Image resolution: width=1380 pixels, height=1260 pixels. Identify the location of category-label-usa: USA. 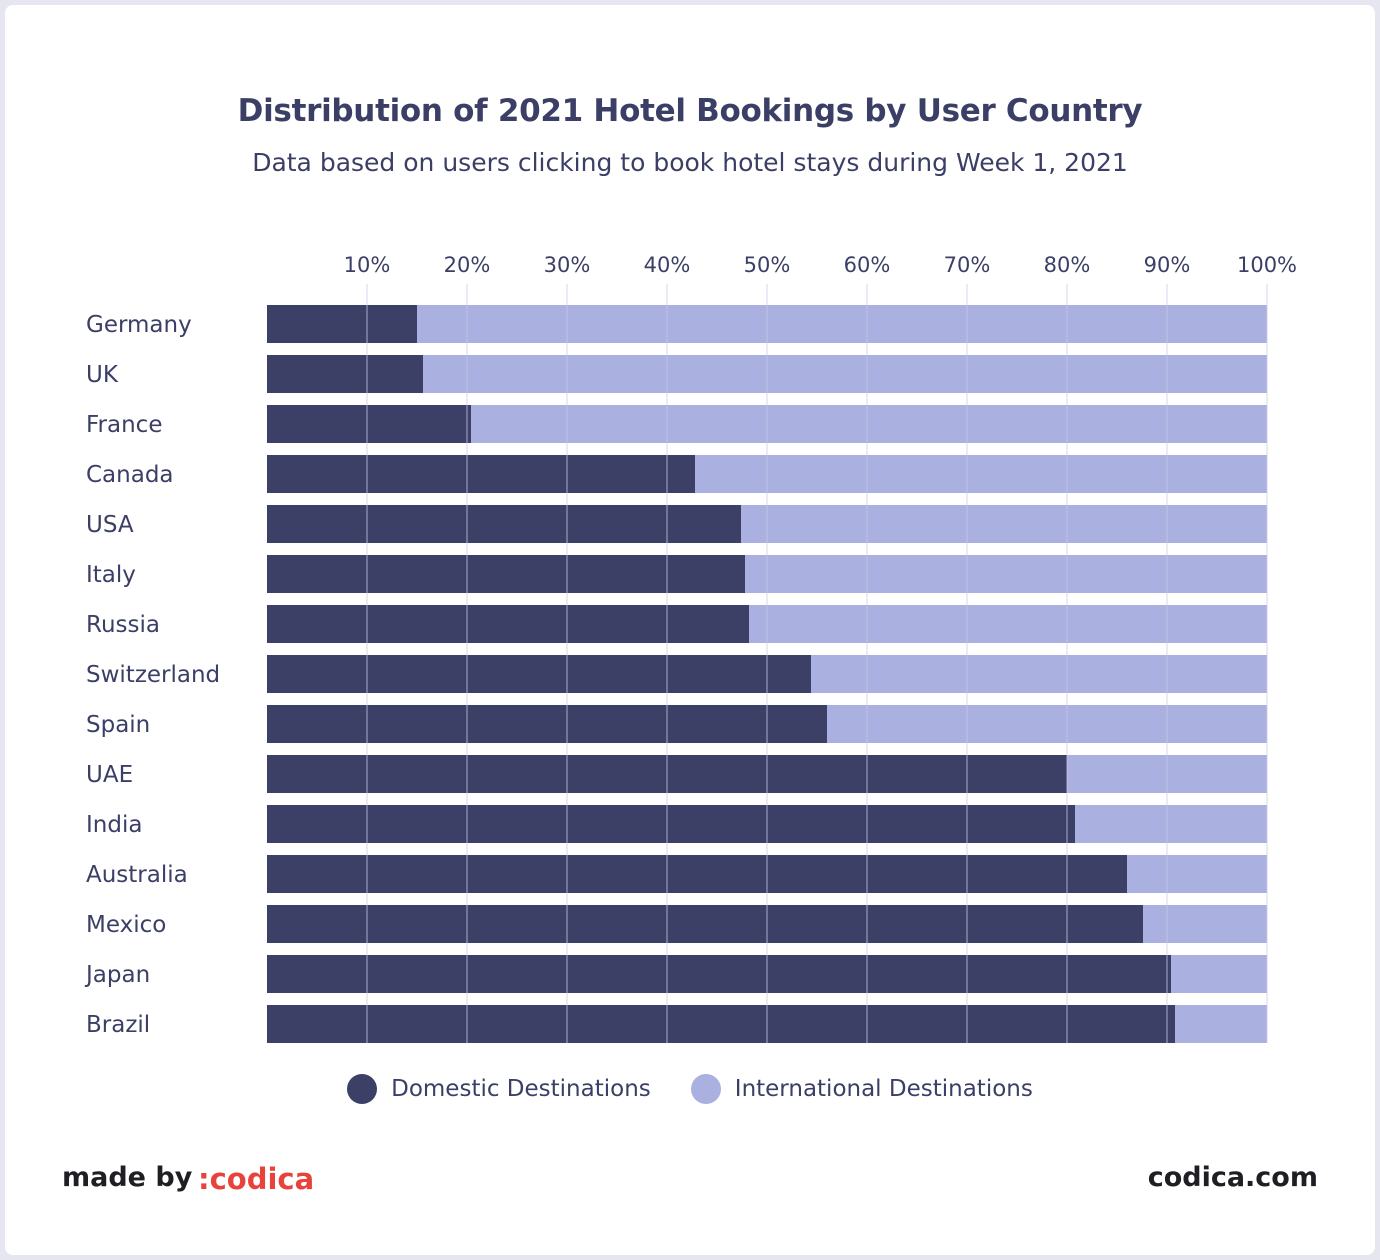
(110, 525).